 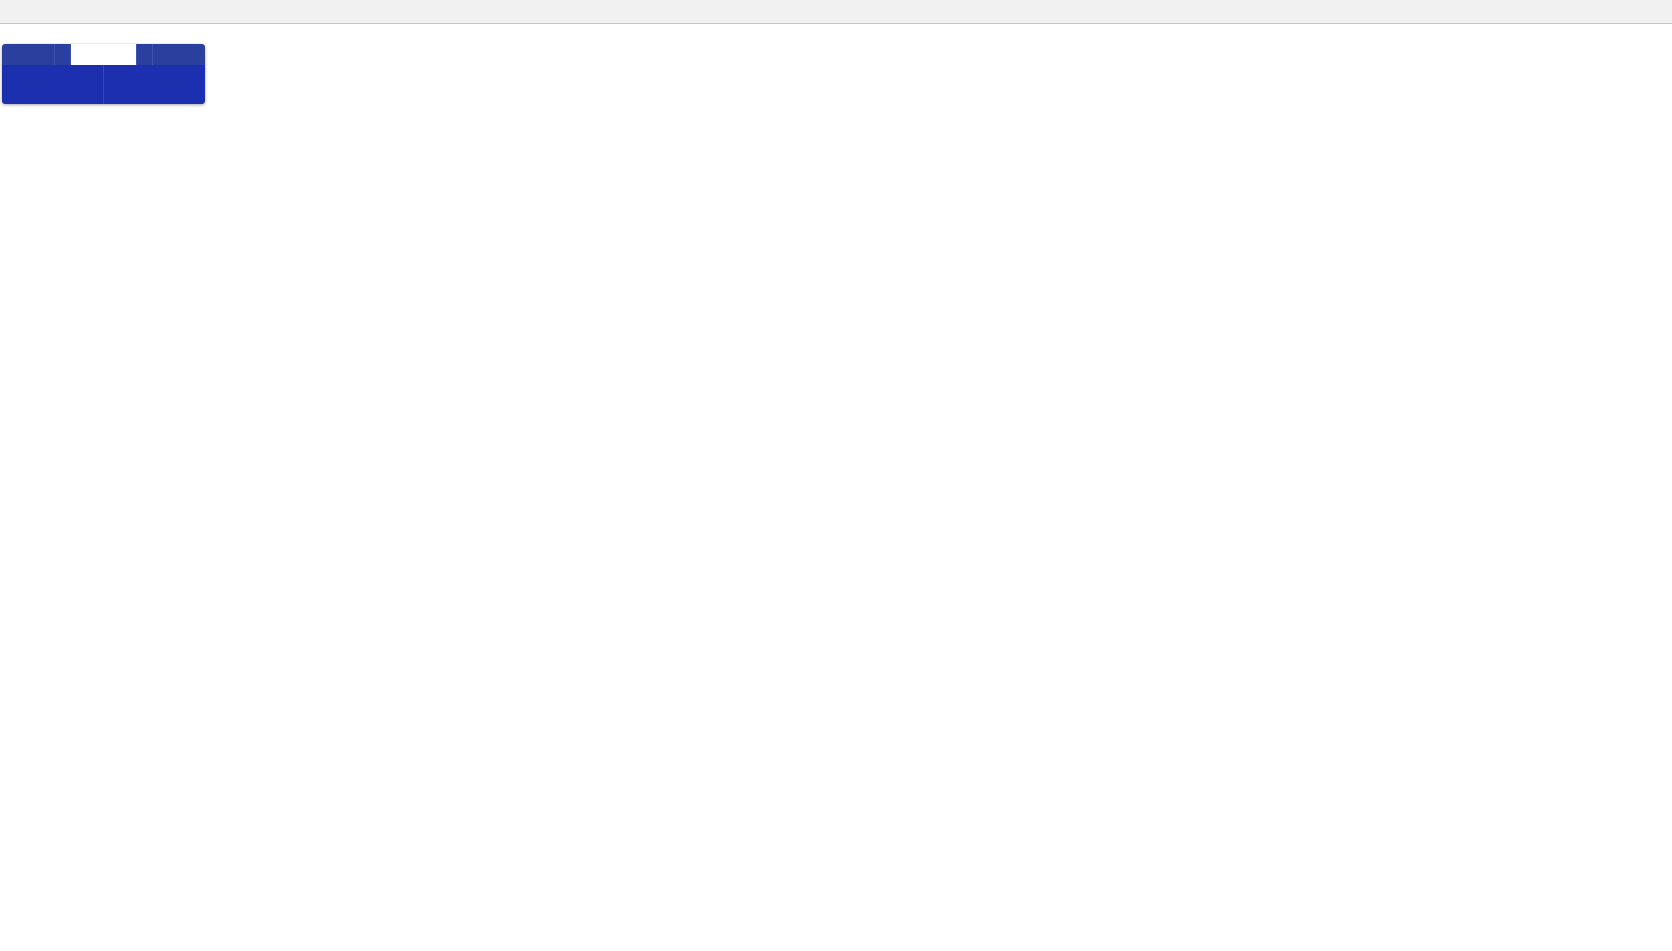 I want to click on sell-price, so click(x=53, y=84).